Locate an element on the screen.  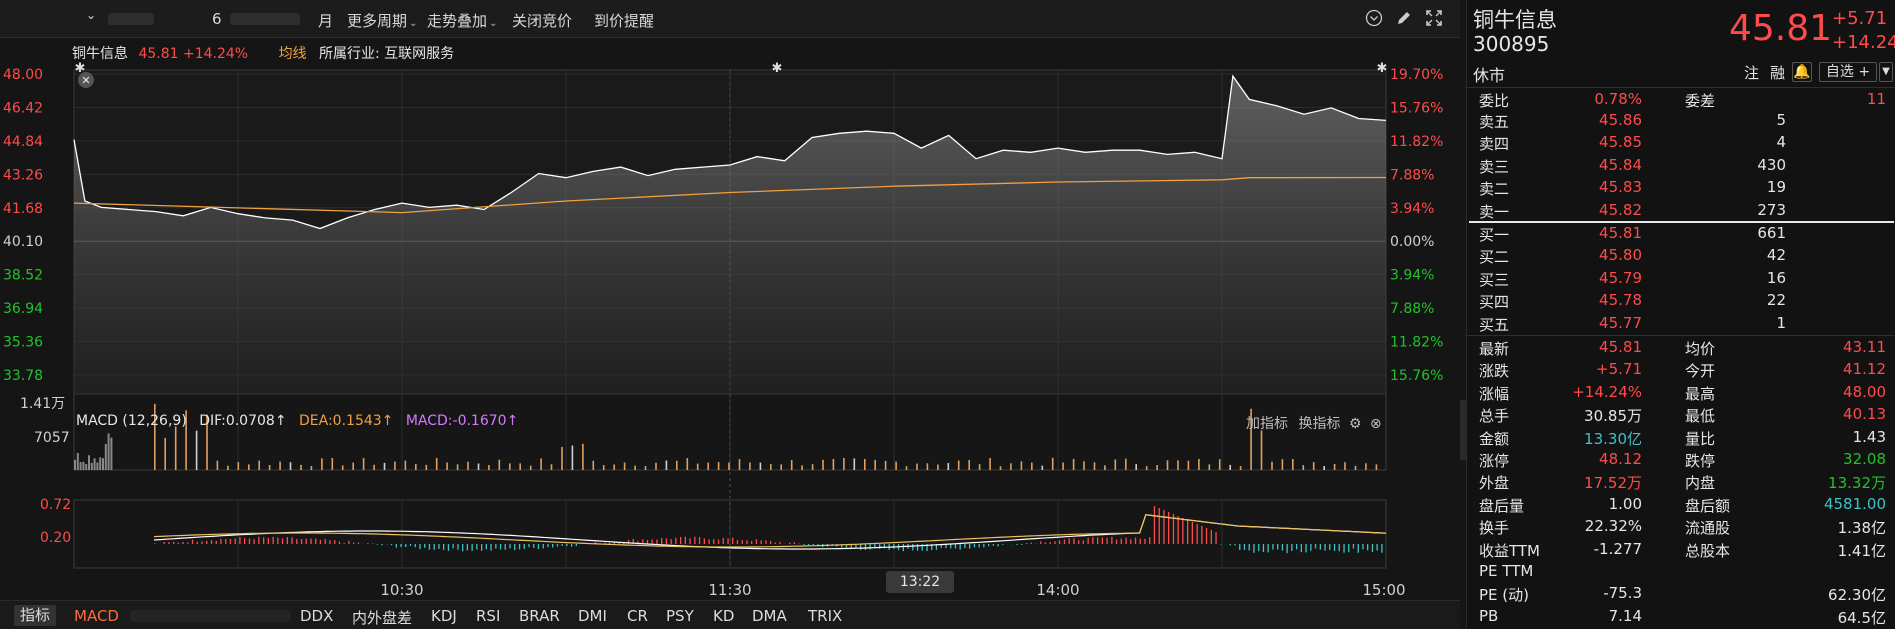
bid-volume: 22 is located at coordinates (1776, 300).